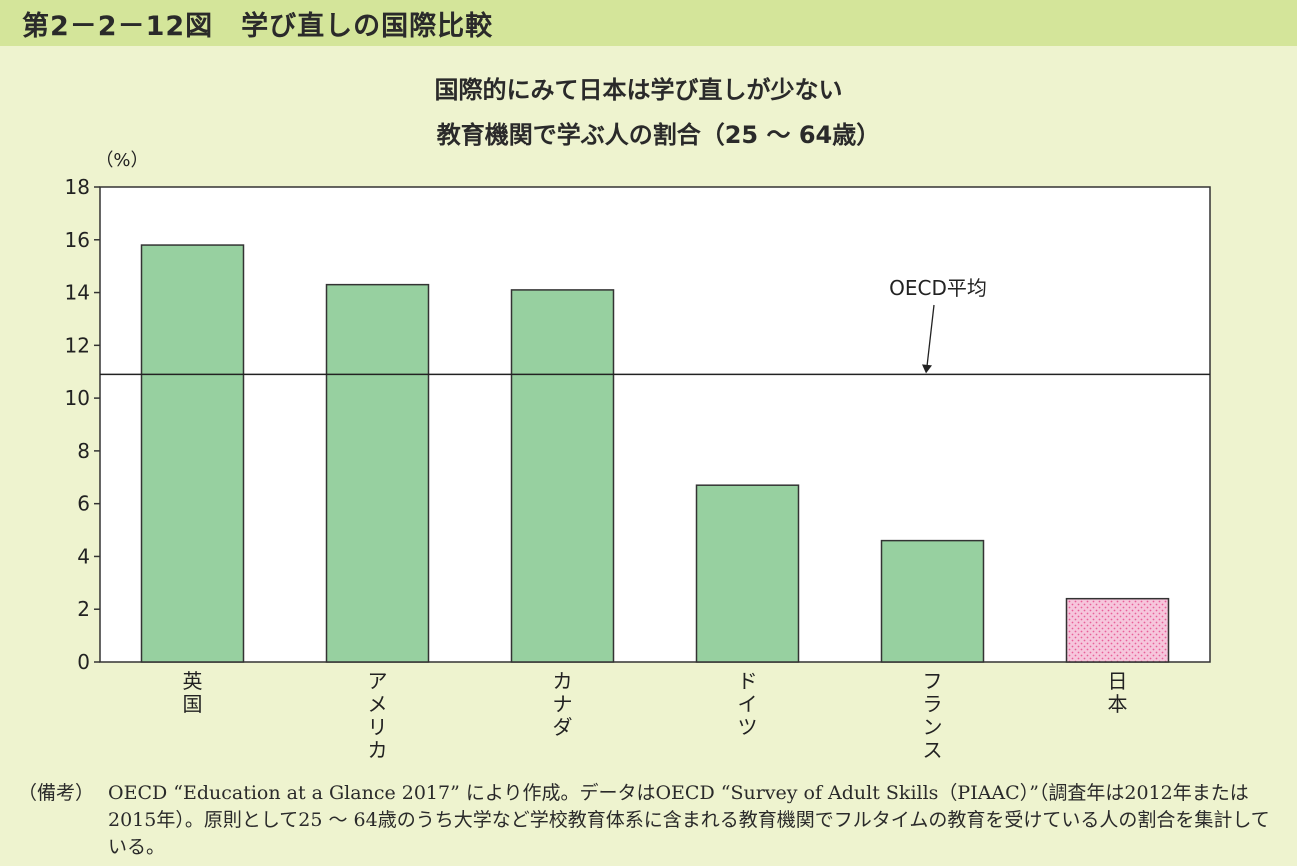  Describe the element at coordinates (193, 704) in the screenshot. I see `x-tick-label: 国` at that location.